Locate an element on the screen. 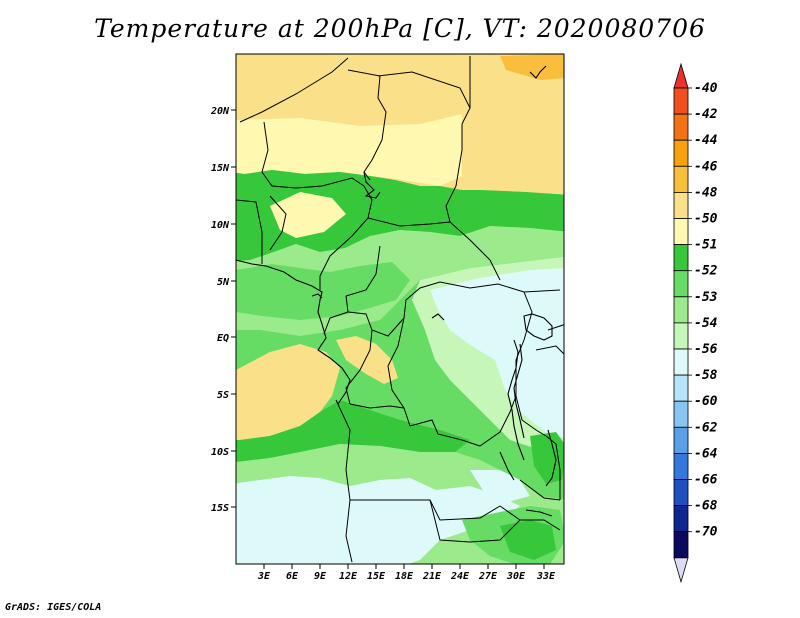 The height and width of the screenshot is (618, 800). footer-credit: GrADS: IGES/COLA is located at coordinates (53, 607).